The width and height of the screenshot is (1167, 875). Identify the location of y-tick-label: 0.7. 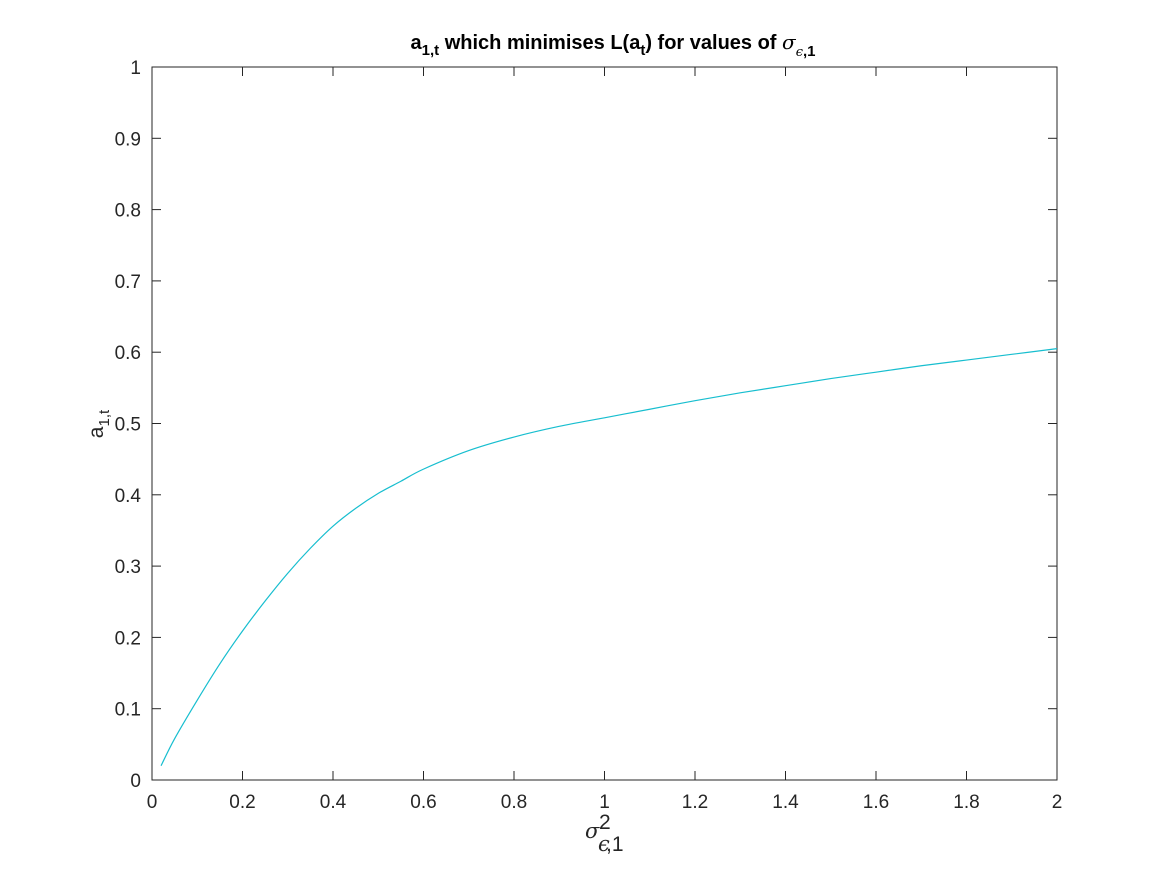
(128, 282).